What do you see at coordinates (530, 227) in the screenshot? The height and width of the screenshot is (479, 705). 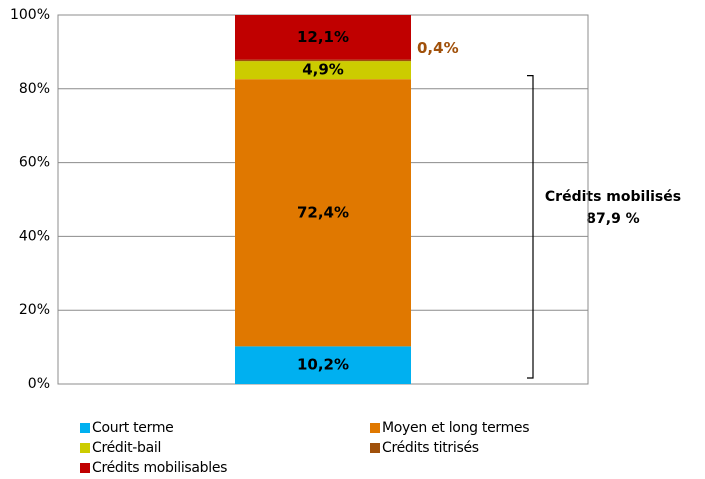 I see `bracket` at bounding box center [530, 227].